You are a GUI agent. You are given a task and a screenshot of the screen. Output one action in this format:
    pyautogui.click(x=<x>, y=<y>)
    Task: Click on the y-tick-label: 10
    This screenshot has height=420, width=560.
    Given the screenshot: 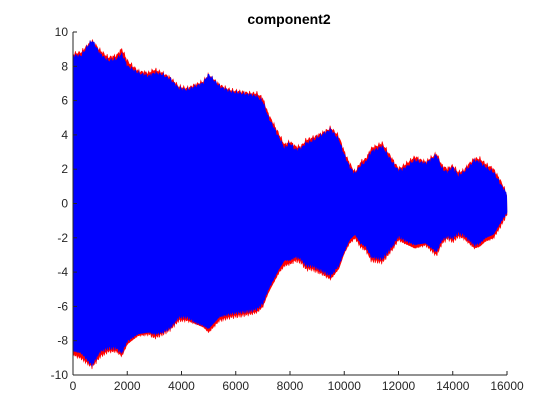 What is the action you would take?
    pyautogui.click(x=62, y=32)
    